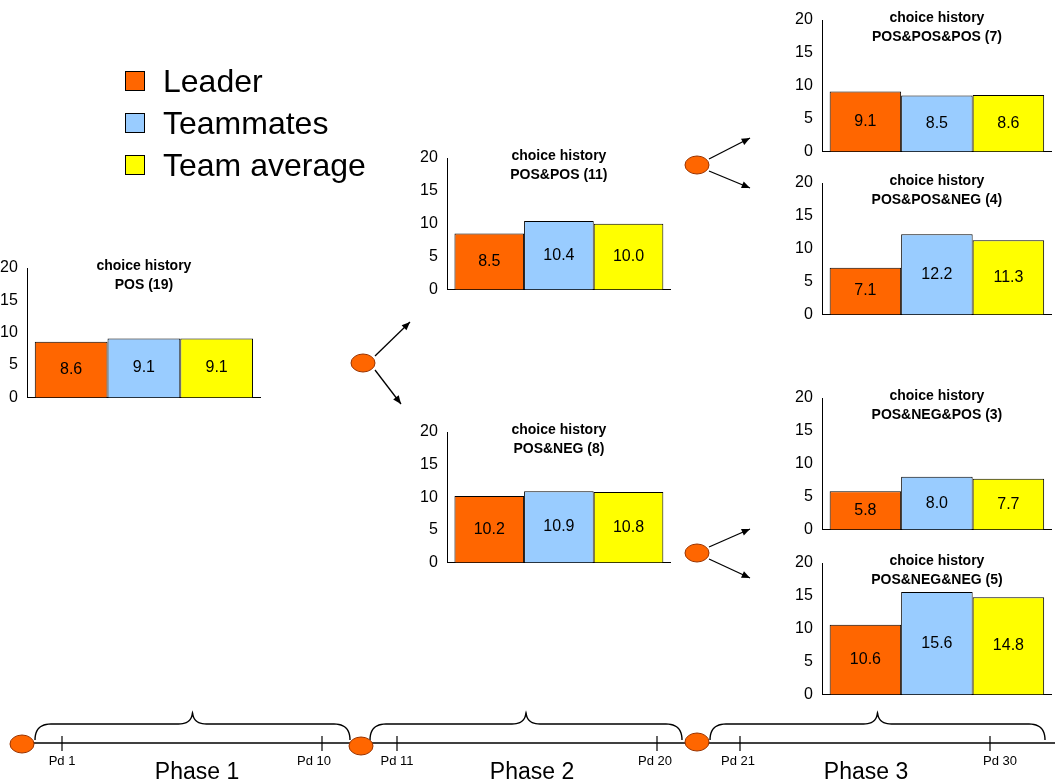 This screenshot has width=1058, height=784. Describe the element at coordinates (62, 760) in the screenshot. I see `text: Pd 1` at that location.